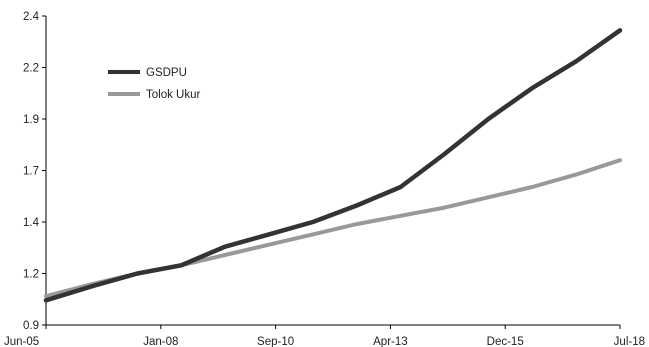  What do you see at coordinates (31, 17) in the screenshot?
I see `y-tick-label: 2.4` at bounding box center [31, 17].